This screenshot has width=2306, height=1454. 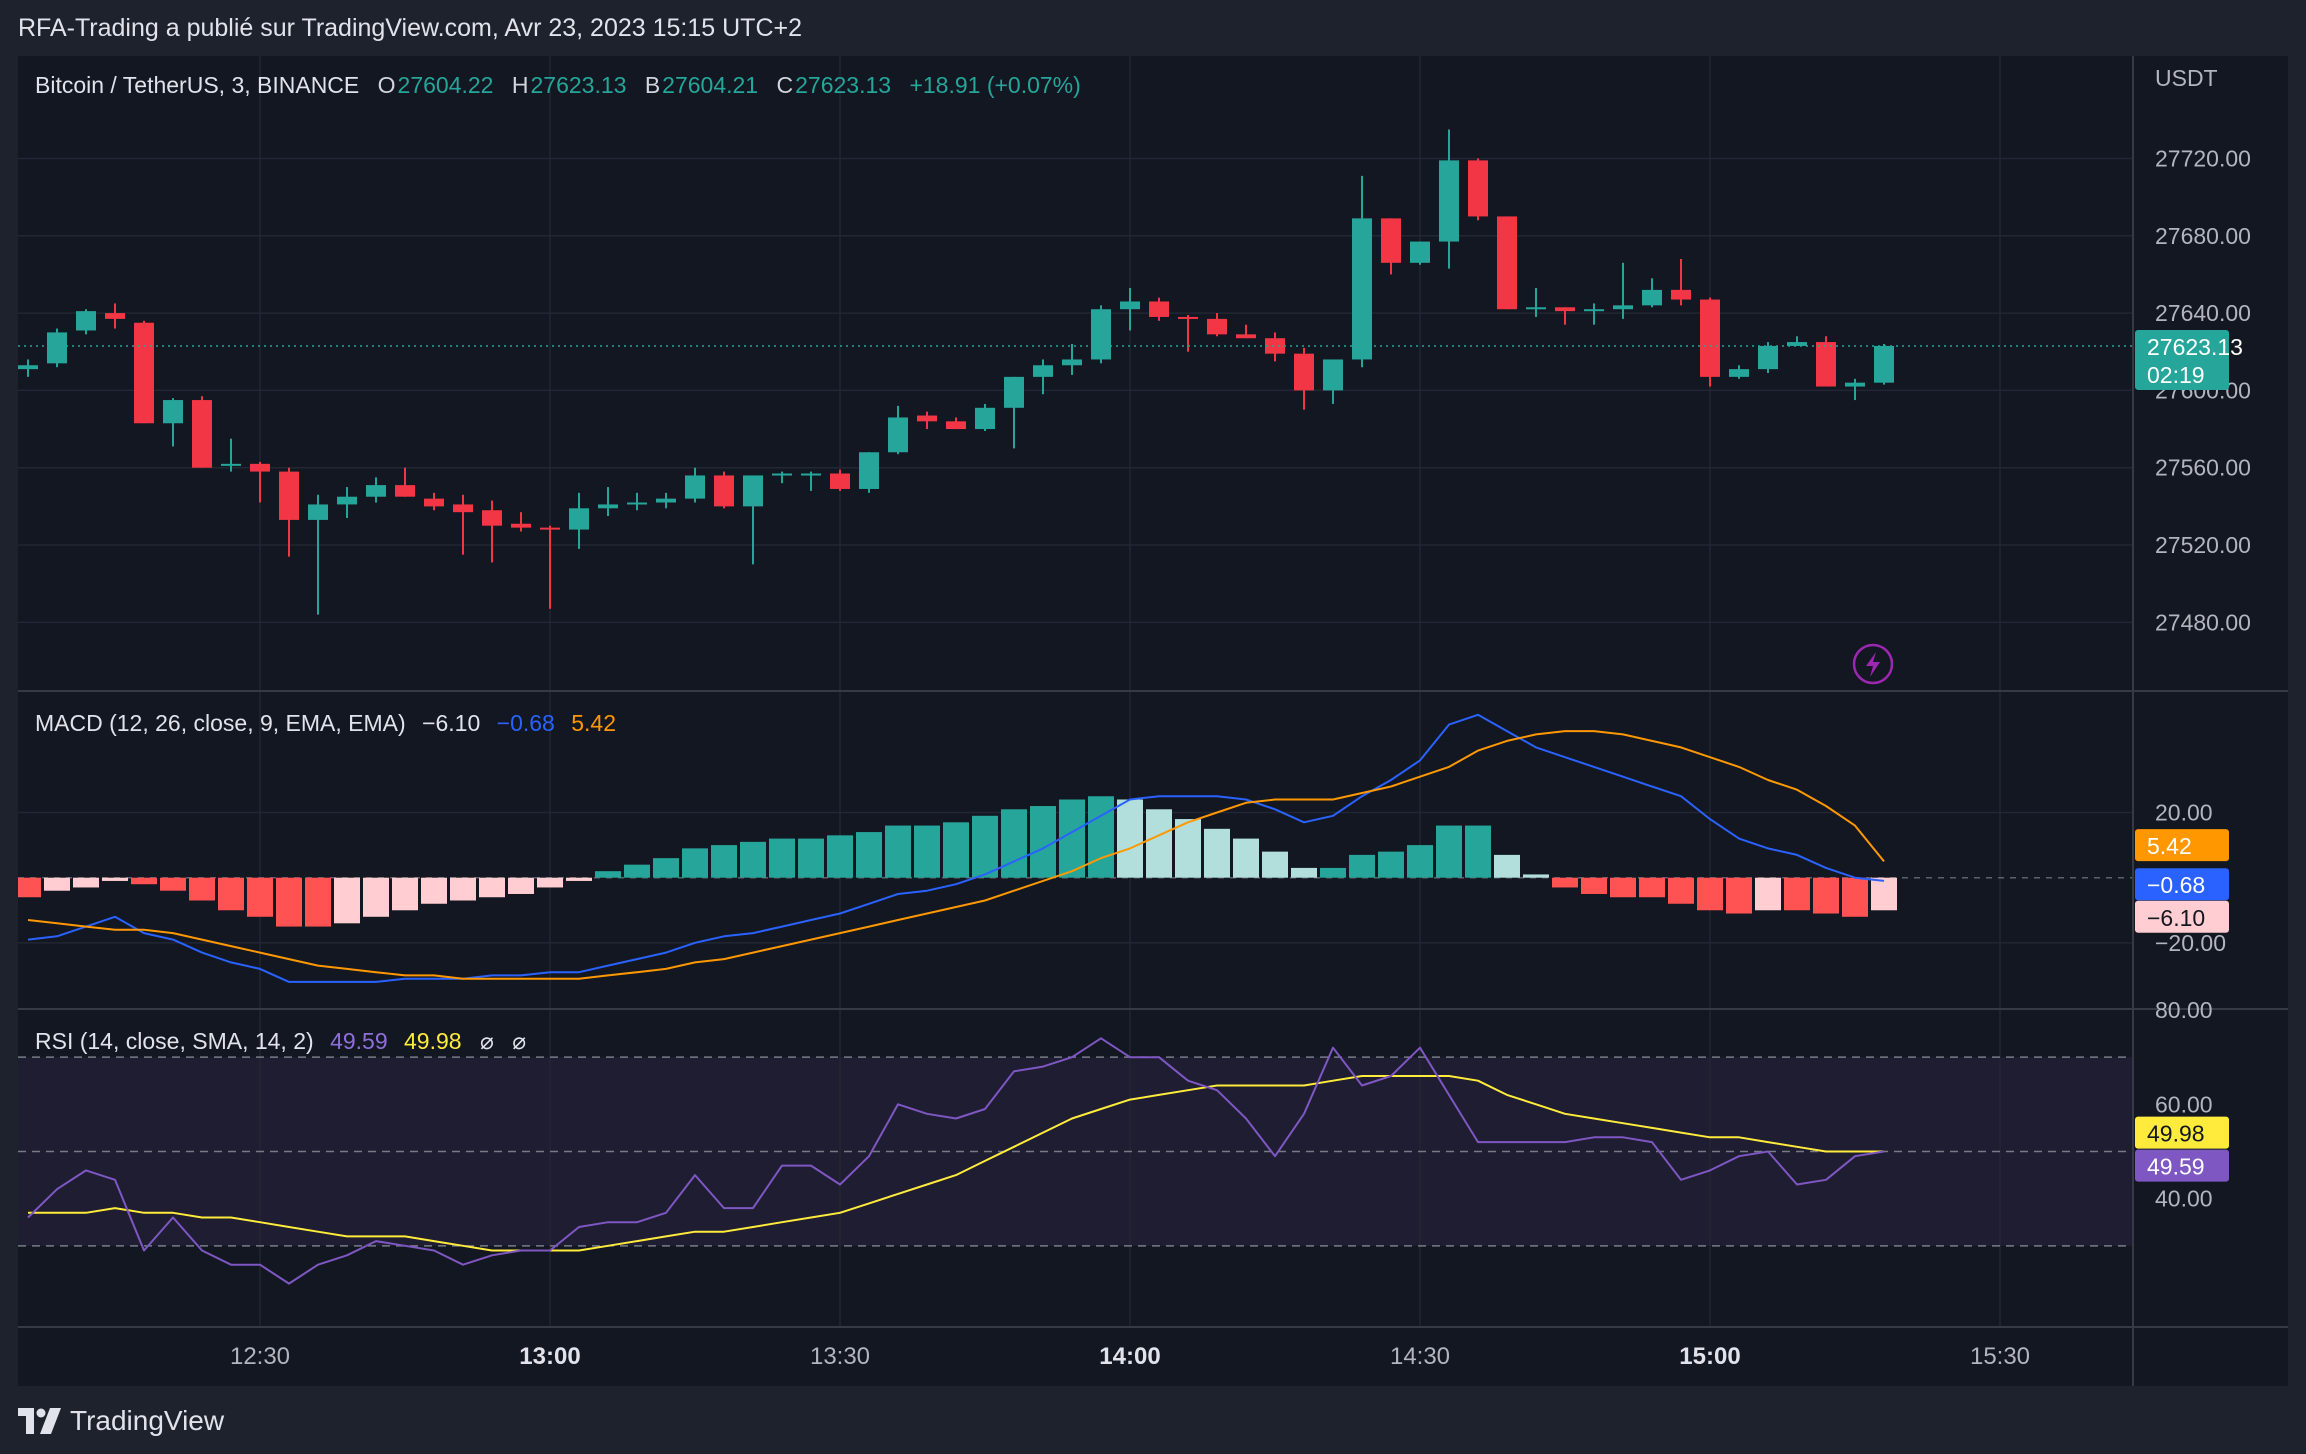 I want to click on rsi-badge-bg, so click(x=2182, y=1165).